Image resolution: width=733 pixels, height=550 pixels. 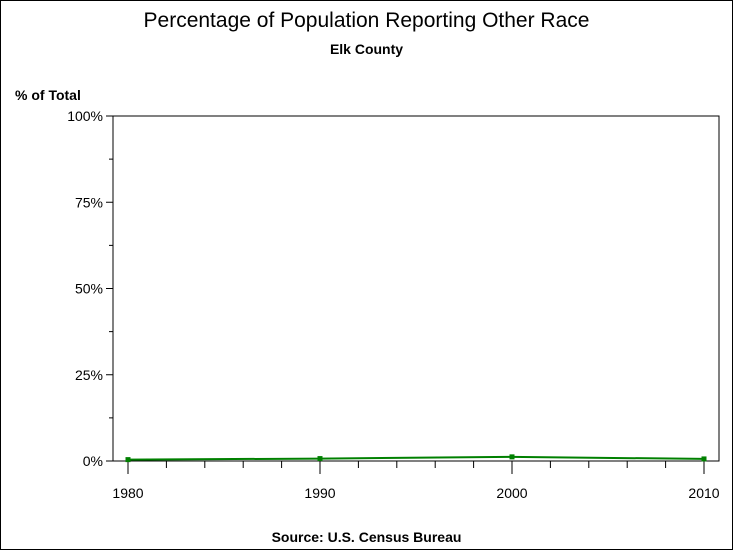 What do you see at coordinates (366, 537) in the screenshot?
I see `source-note: Source: U.S. Census Bureau` at bounding box center [366, 537].